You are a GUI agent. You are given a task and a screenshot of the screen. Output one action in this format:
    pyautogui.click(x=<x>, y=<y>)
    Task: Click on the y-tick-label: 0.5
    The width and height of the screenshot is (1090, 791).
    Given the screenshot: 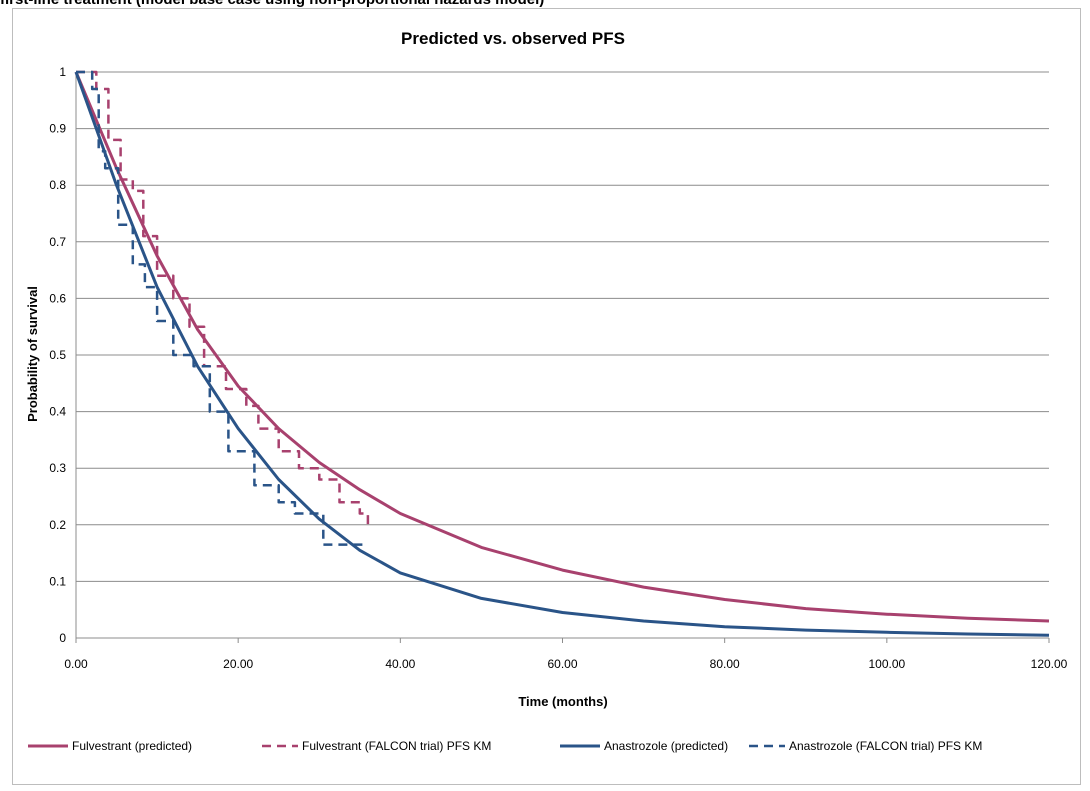 What is the action you would take?
    pyautogui.click(x=57, y=355)
    